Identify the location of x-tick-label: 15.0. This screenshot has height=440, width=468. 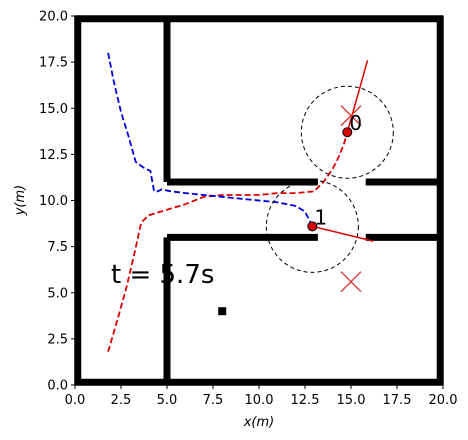
(351, 400).